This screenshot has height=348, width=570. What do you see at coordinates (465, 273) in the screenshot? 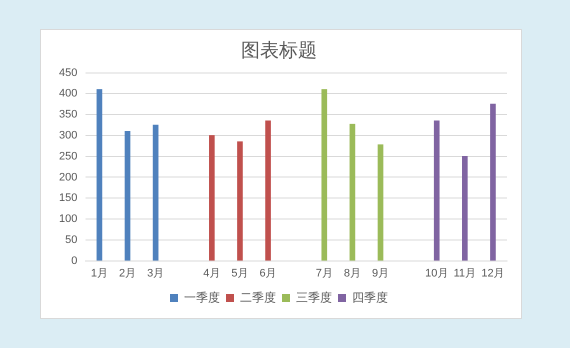
I see `x-tick-label: 11月` at bounding box center [465, 273].